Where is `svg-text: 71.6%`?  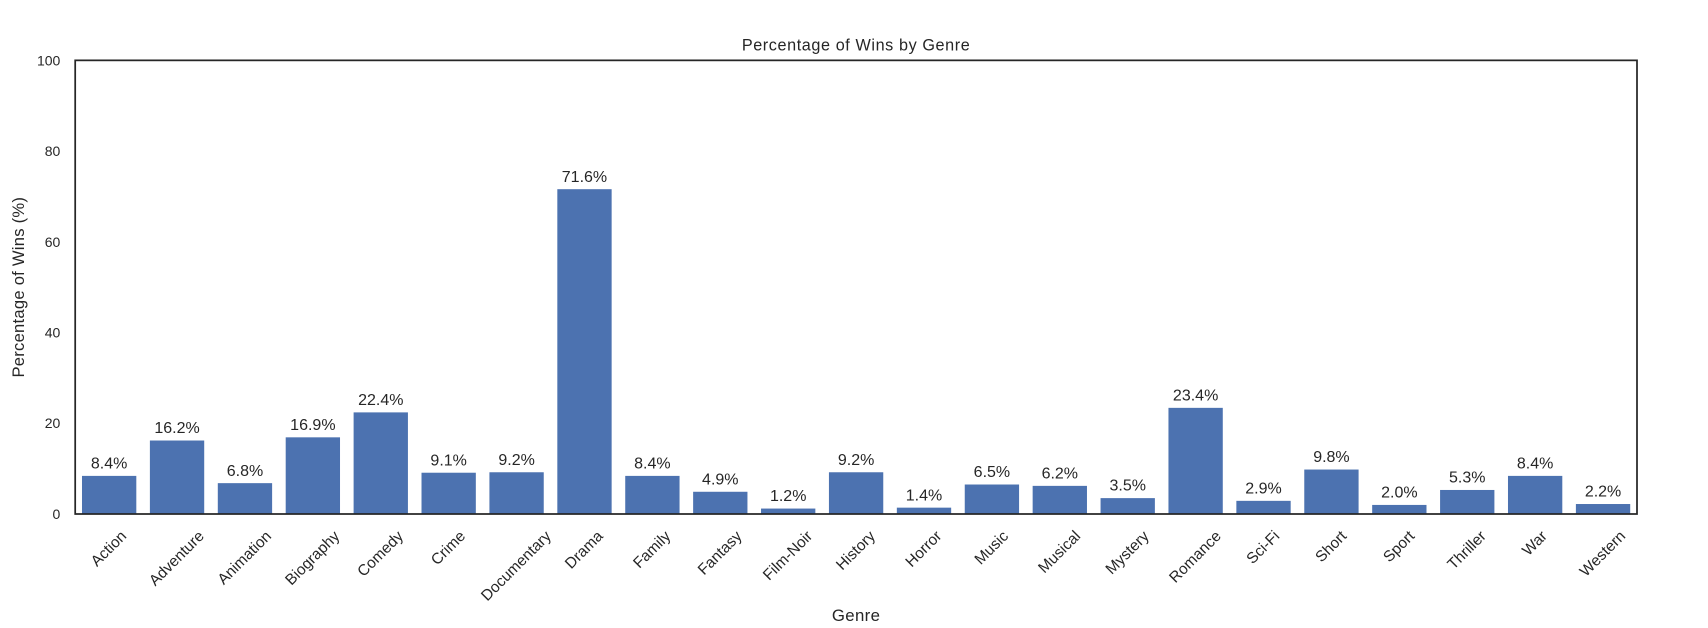
svg-text: 71.6% is located at coordinates (584, 177).